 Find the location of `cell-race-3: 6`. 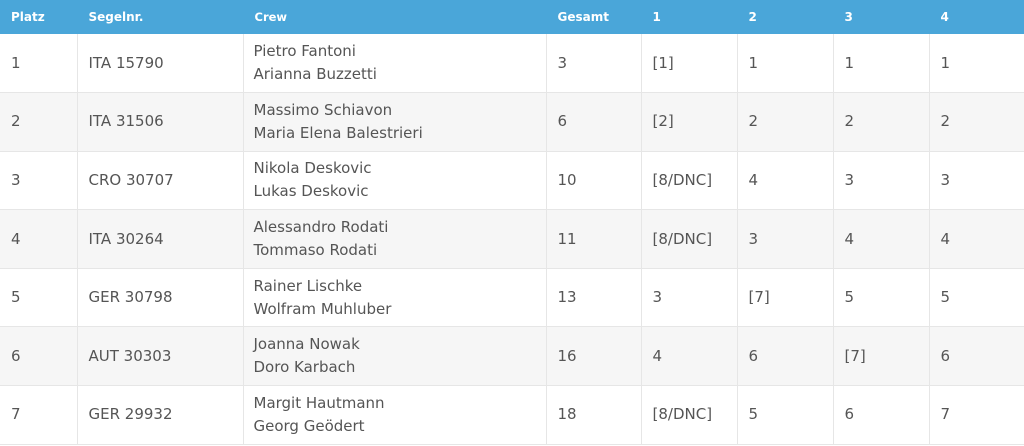

cell-race-3: 6 is located at coordinates (881, 415).